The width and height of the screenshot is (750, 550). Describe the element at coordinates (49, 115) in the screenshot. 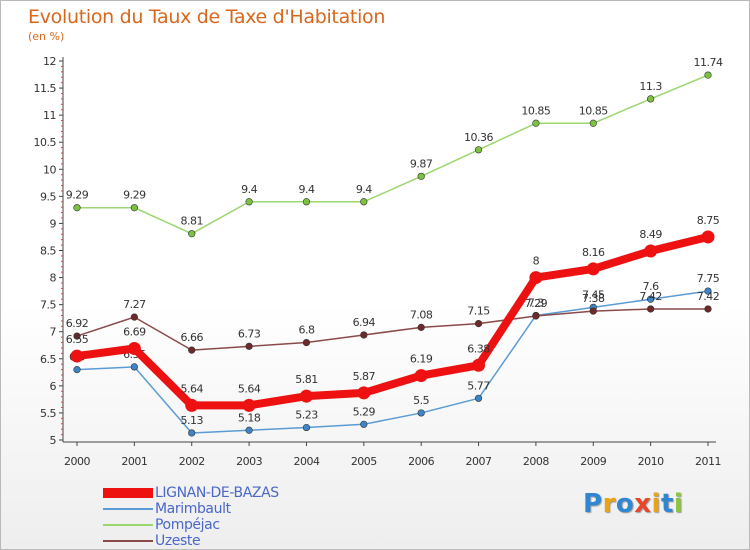

I see `y-tick-label: 11` at that location.